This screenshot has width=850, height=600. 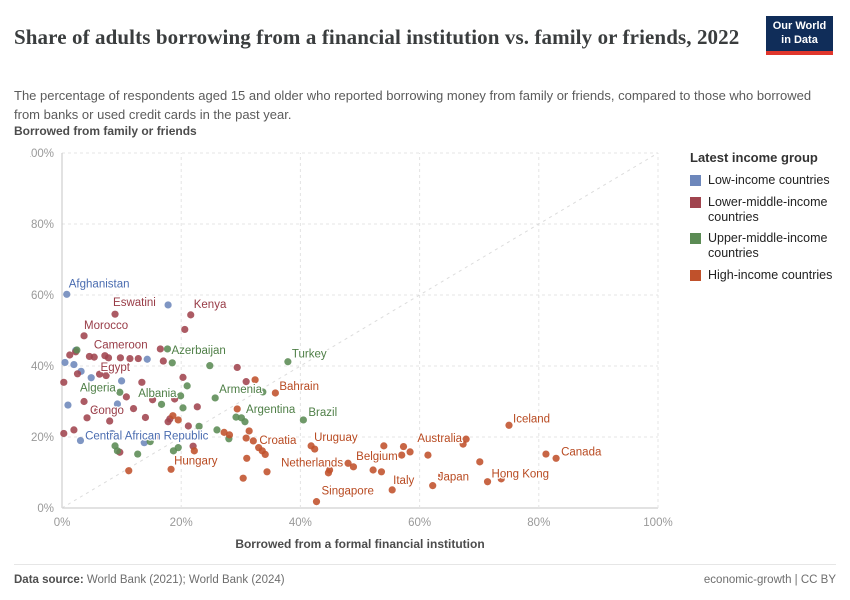 I want to click on data-point-algeria, so click(x=120, y=392).